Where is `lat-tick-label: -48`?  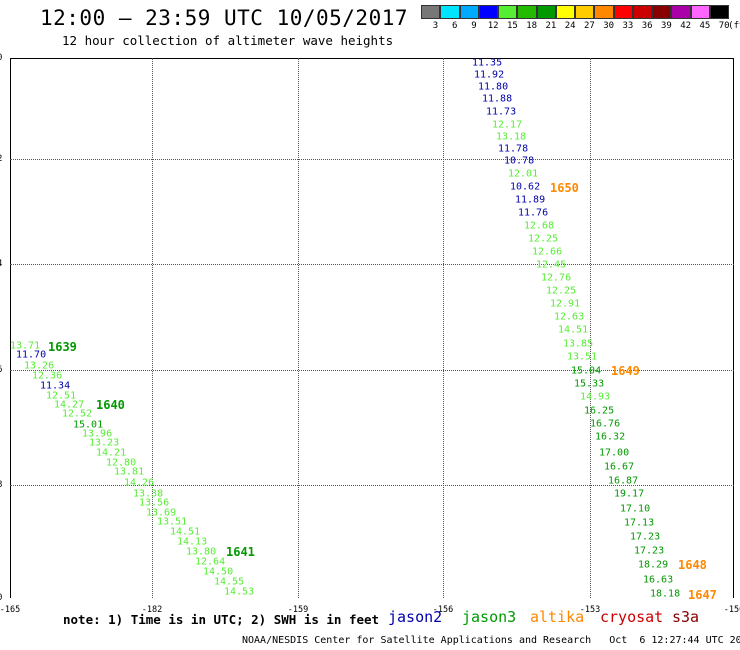
lat-tick-label: -48 is located at coordinates (1, 485).